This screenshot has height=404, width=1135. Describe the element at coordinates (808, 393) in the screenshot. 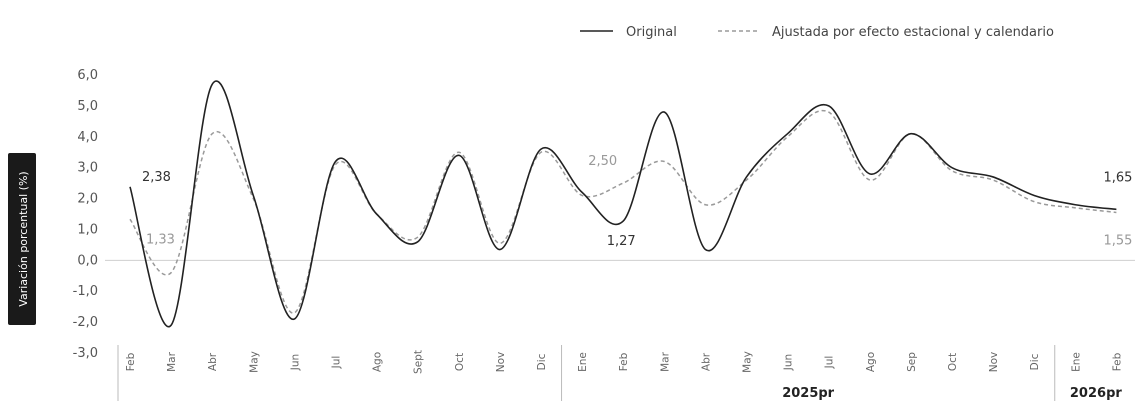

I see `year-label: 2025pr` at that location.